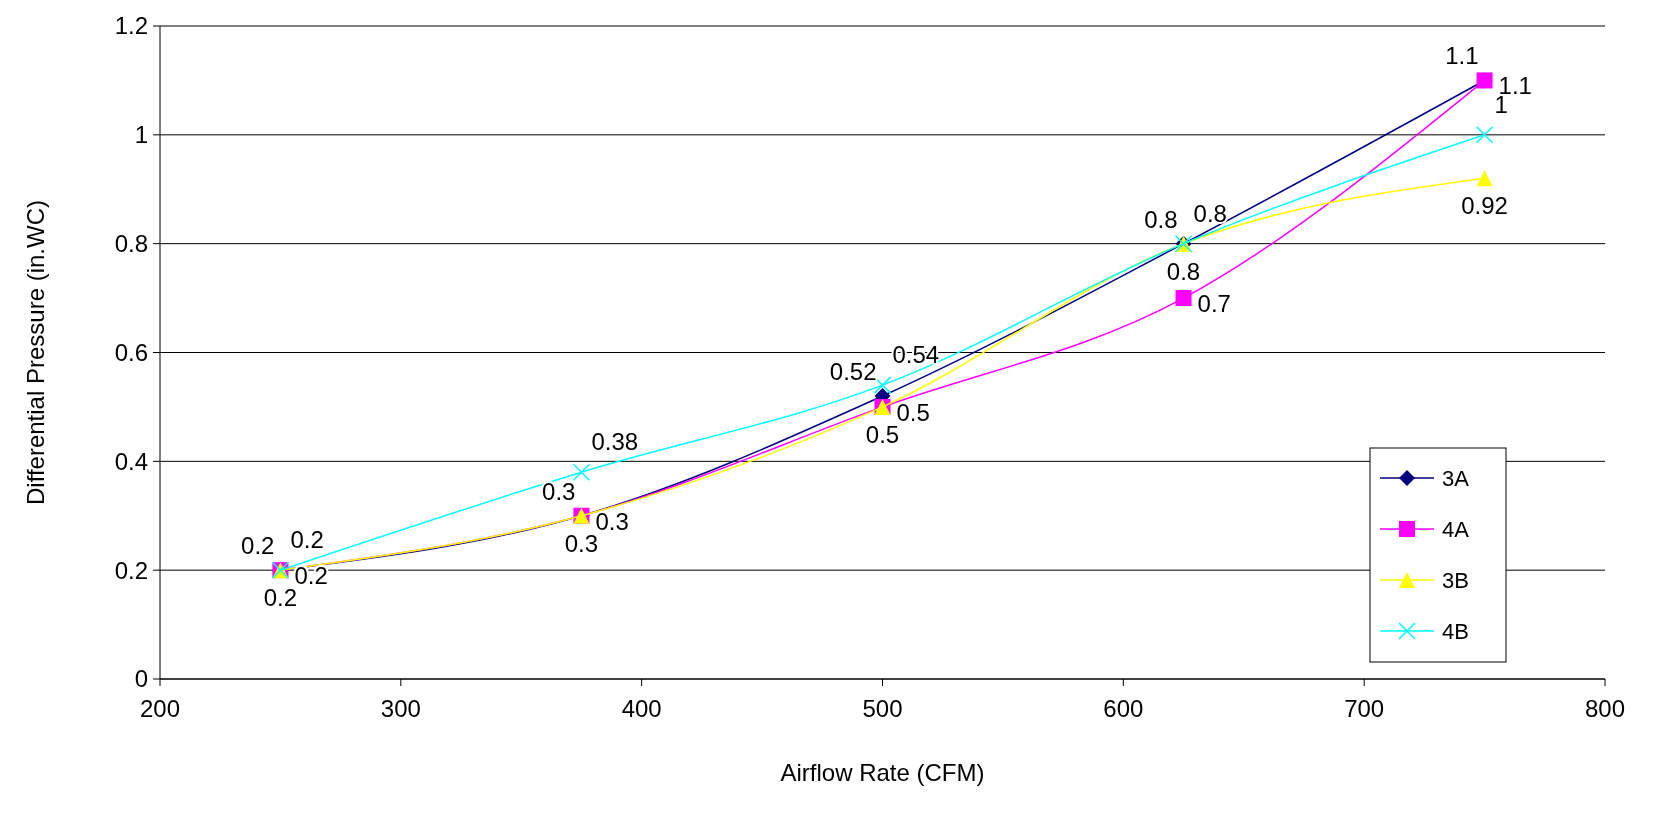 Image resolution: width=1656 pixels, height=814 pixels. What do you see at coordinates (615, 442) in the screenshot?
I see `data-label: 0.38` at bounding box center [615, 442].